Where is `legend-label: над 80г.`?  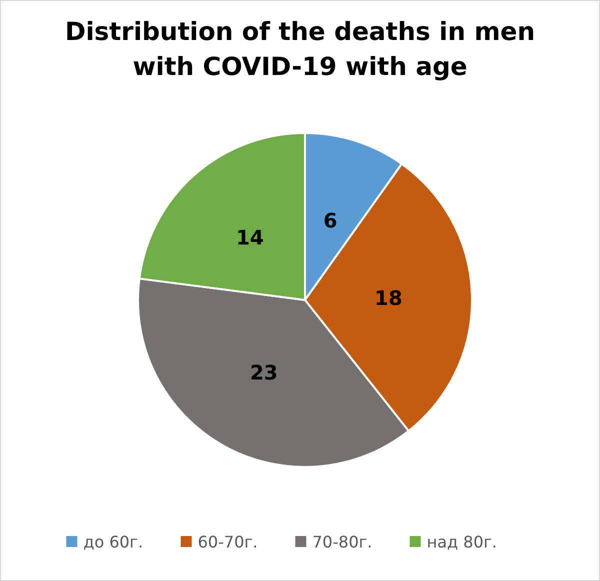
legend-label: над 80г. is located at coordinates (462, 542).